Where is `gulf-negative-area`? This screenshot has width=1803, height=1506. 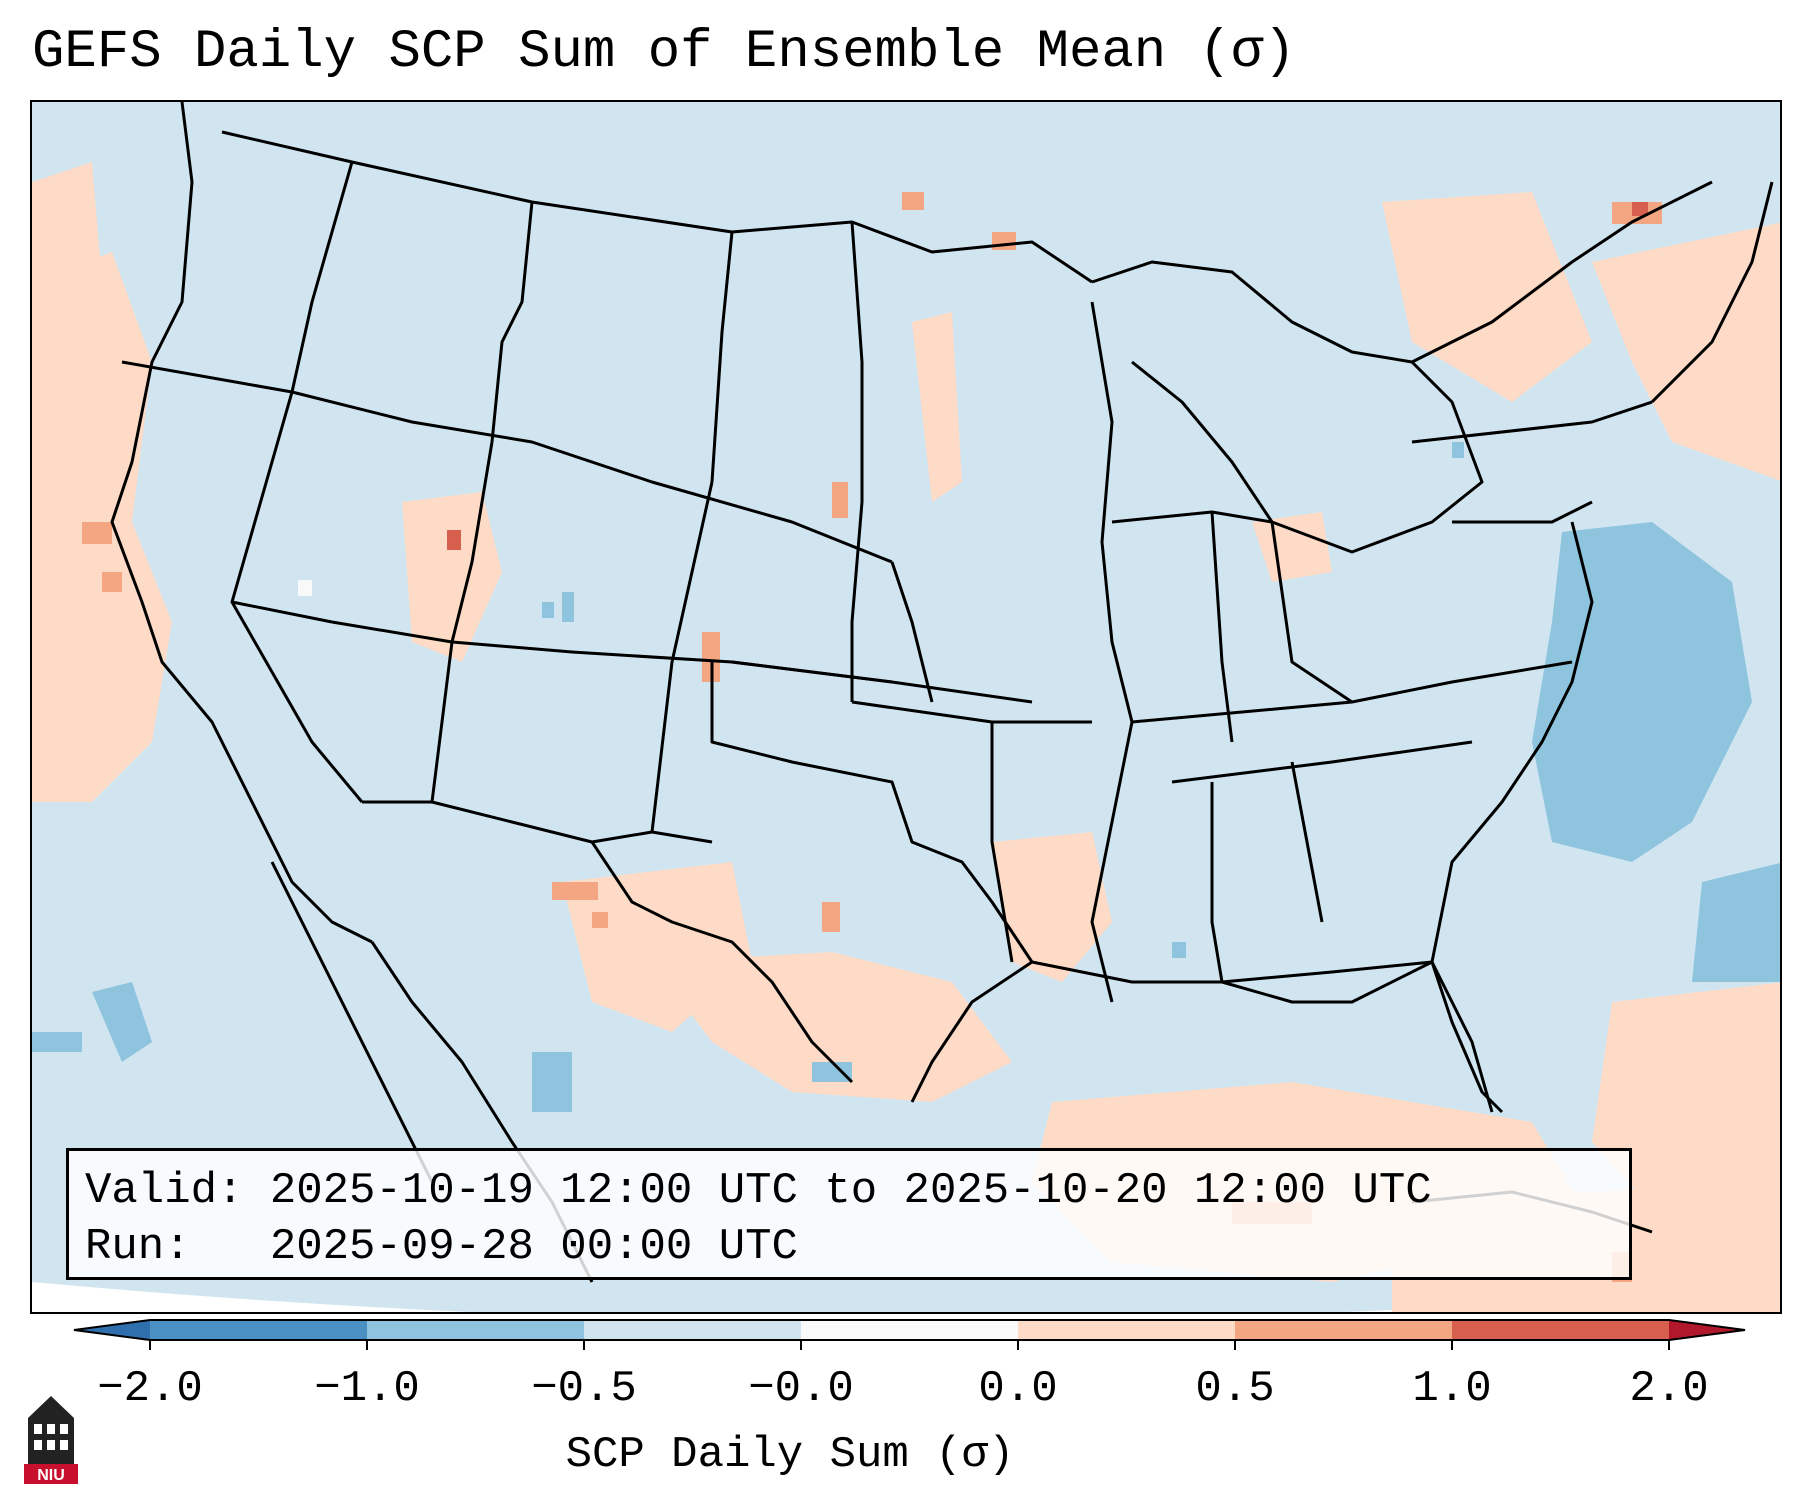
gulf-negative-area is located at coordinates (832, 1072).